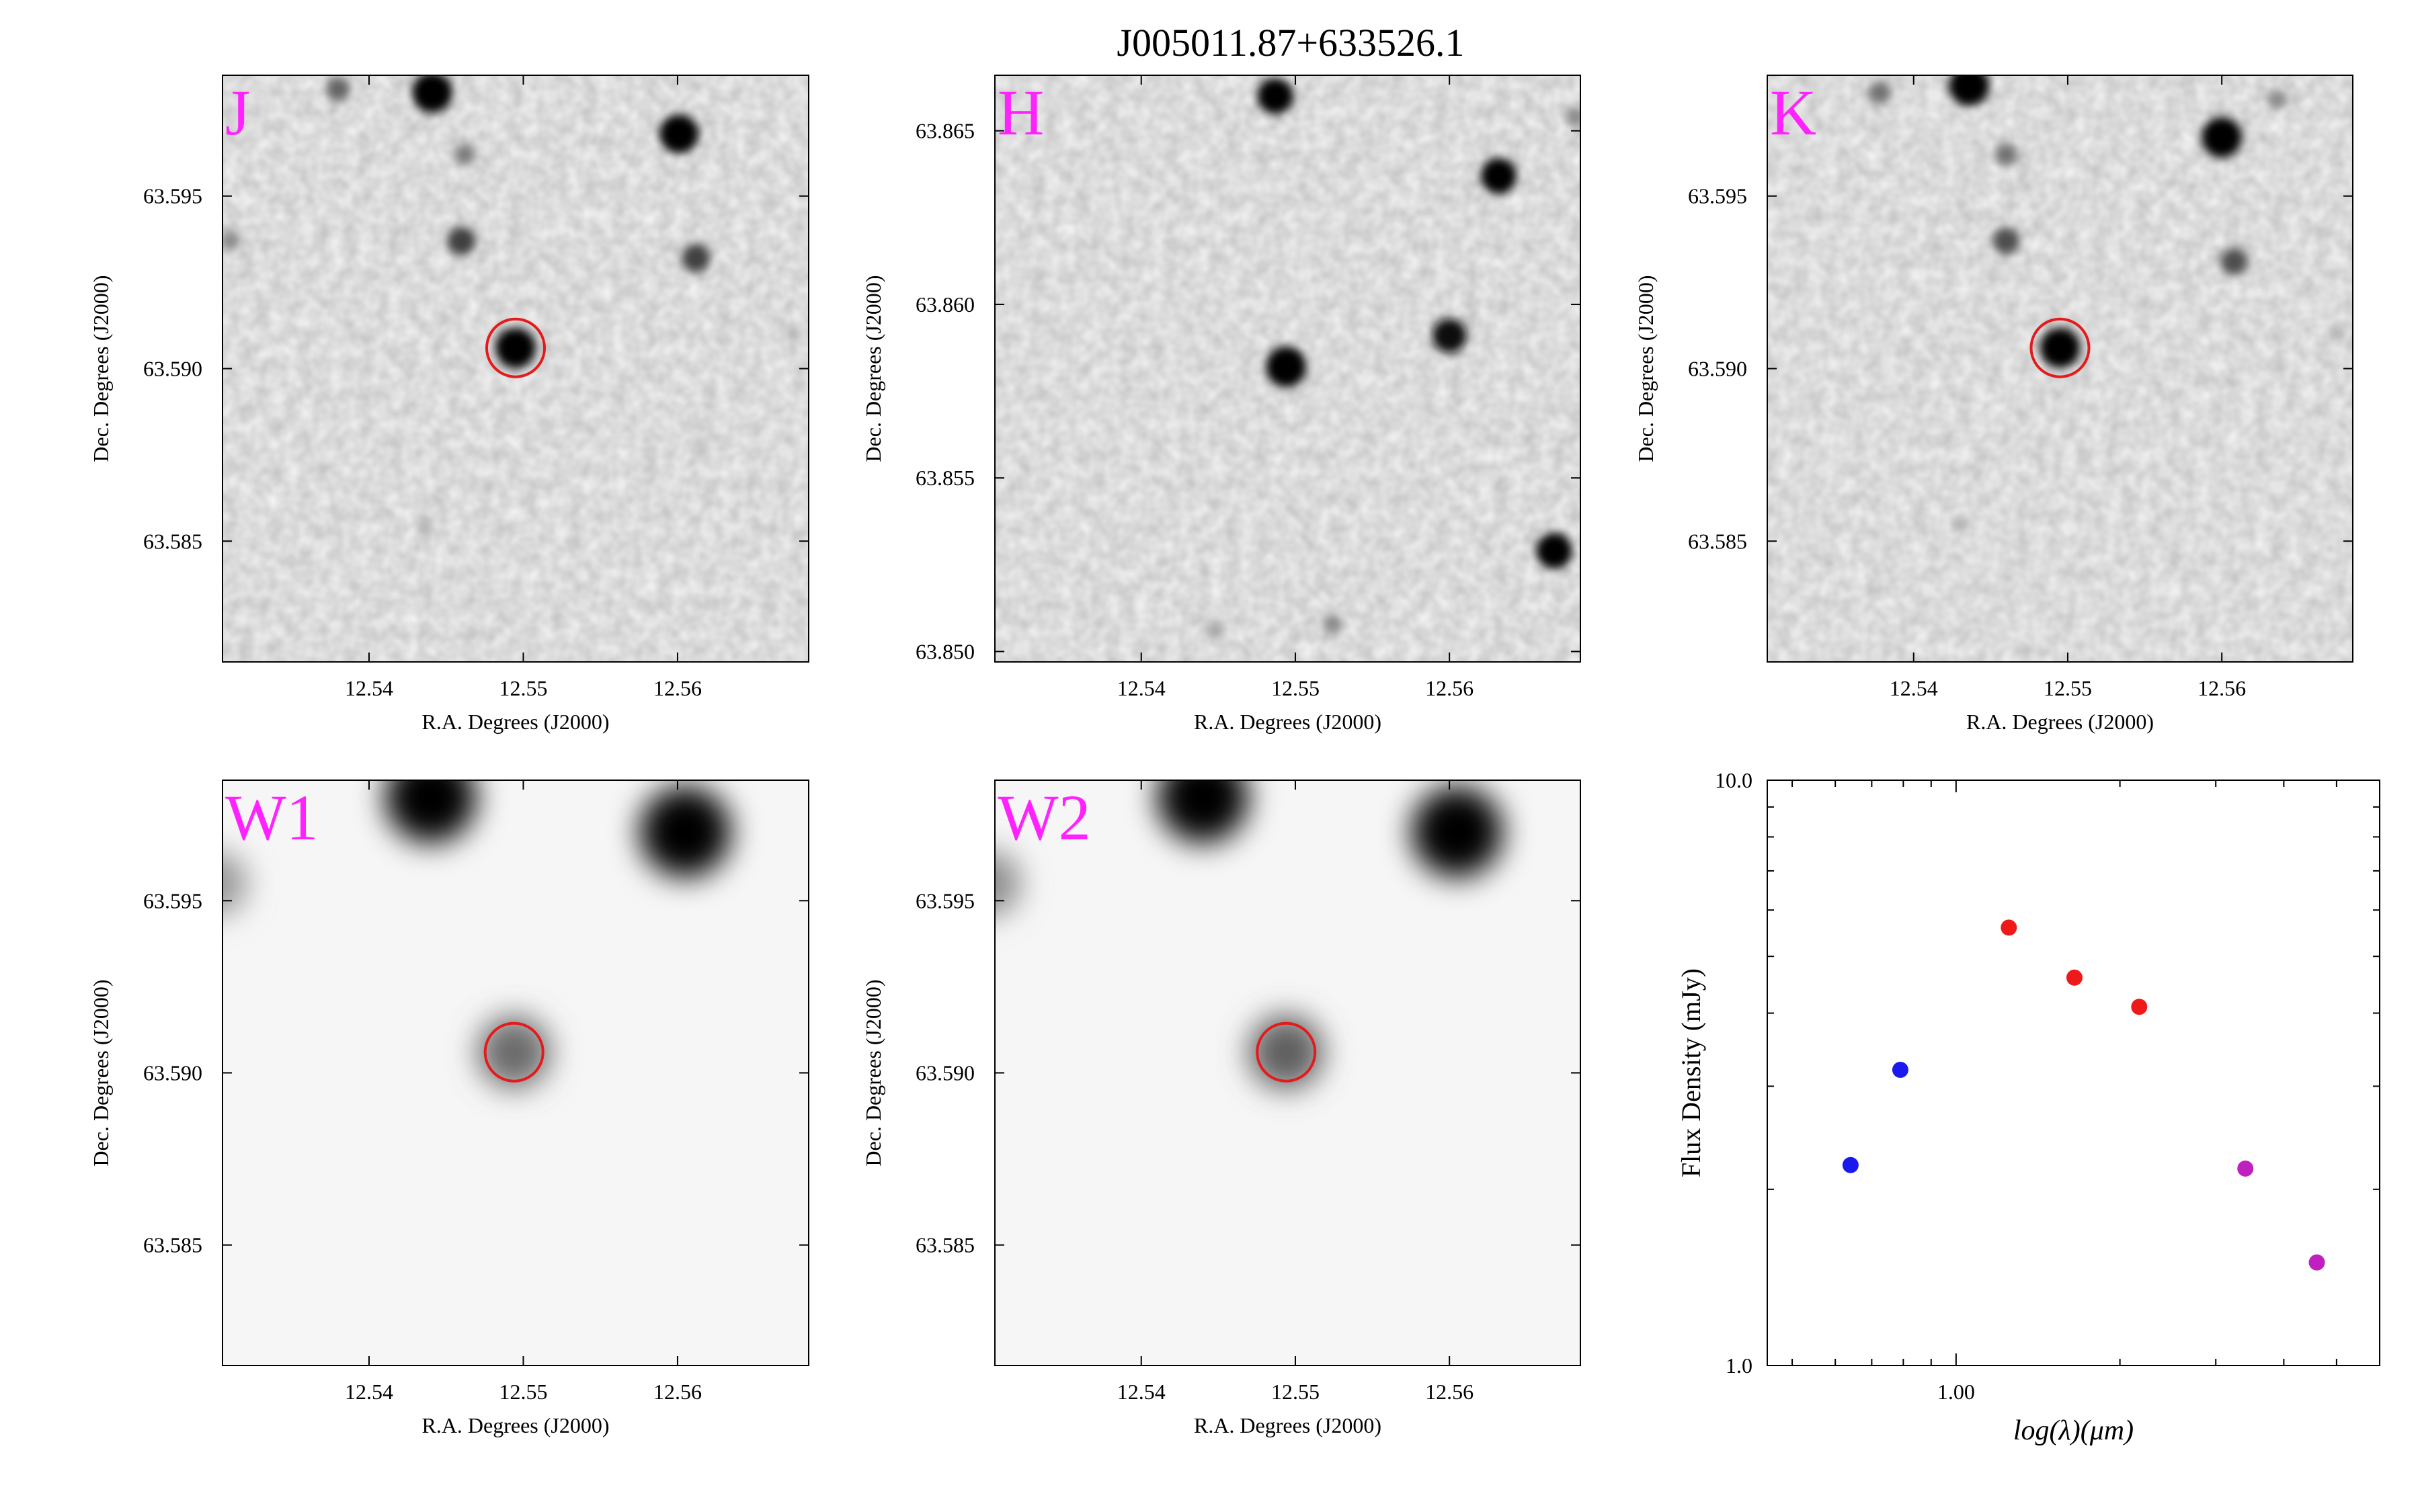 The image size is (2420, 1512). I want to click on y-tick-label: 63.860, so click(945, 304).